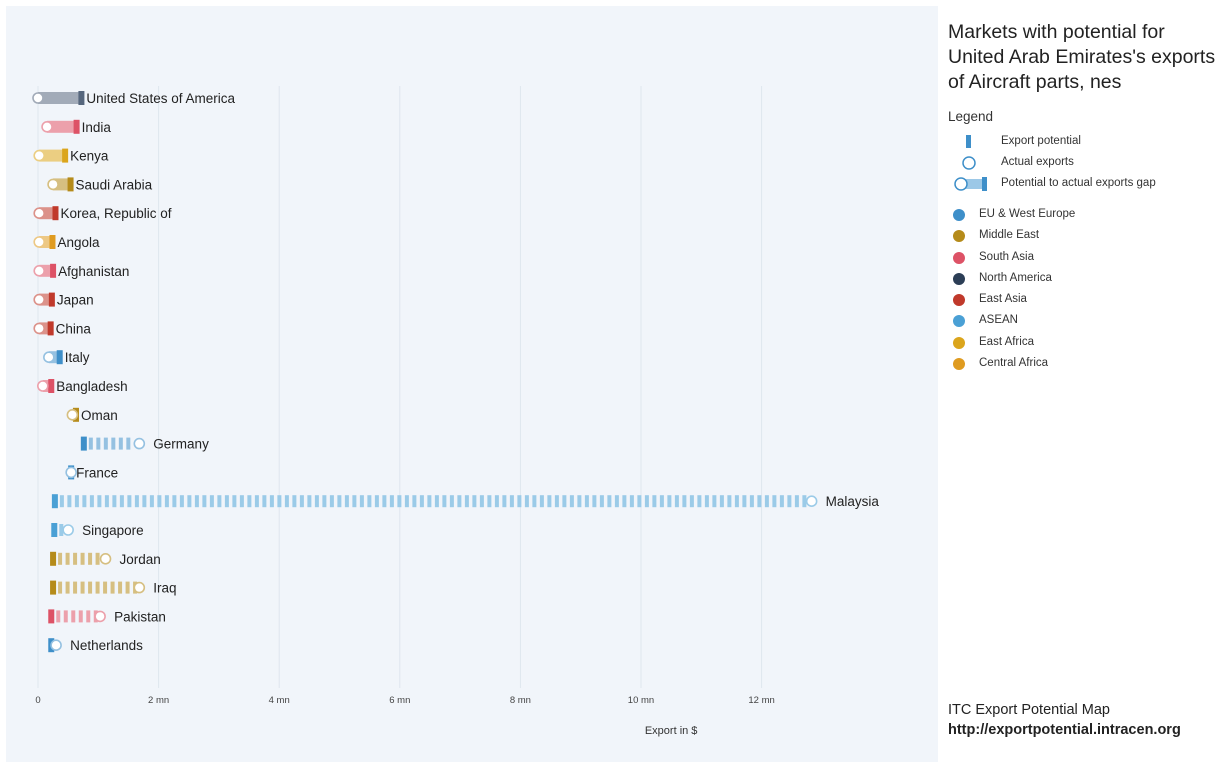  Describe the element at coordinates (1041, 141) in the screenshot. I see `legend-label: Export potential` at that location.